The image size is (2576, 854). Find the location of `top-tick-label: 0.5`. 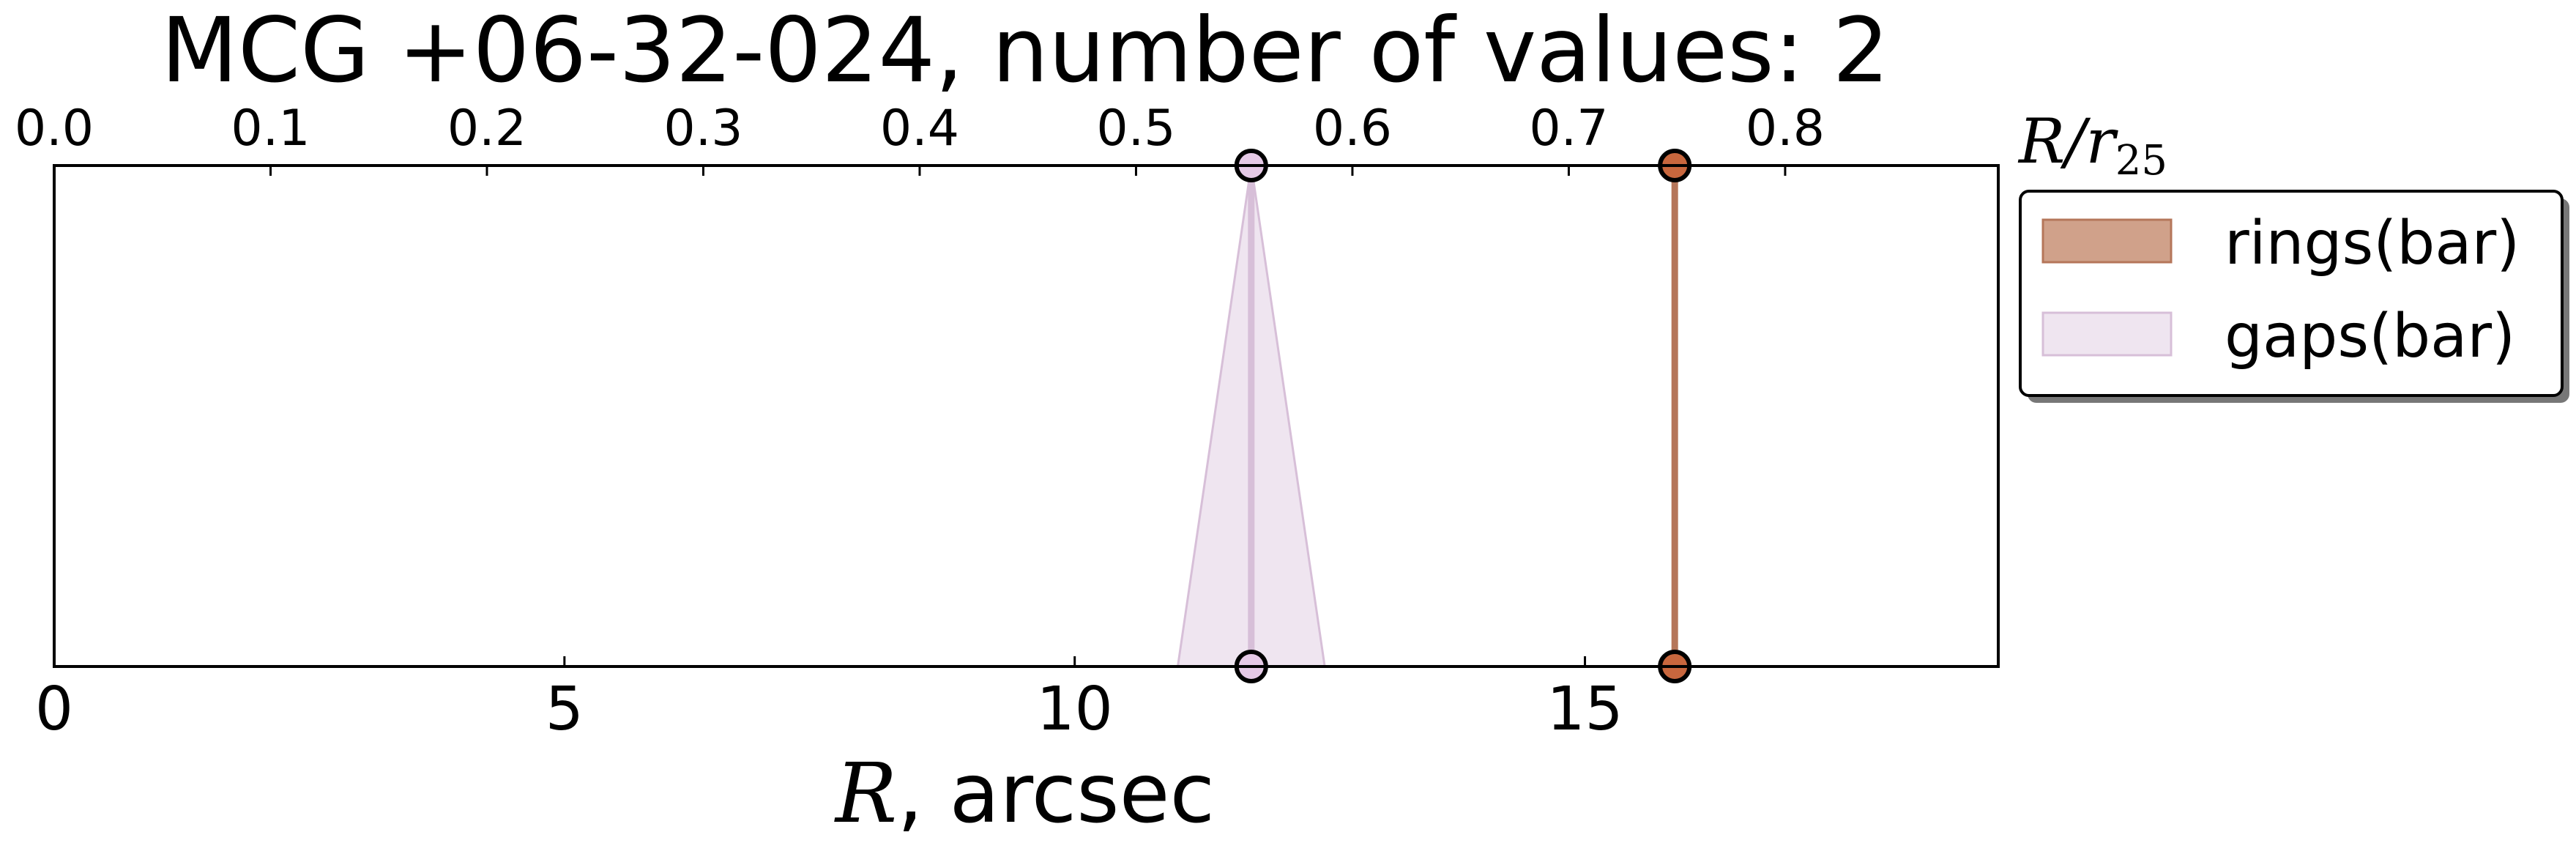

top-tick-label: 0.5 is located at coordinates (1135, 128).